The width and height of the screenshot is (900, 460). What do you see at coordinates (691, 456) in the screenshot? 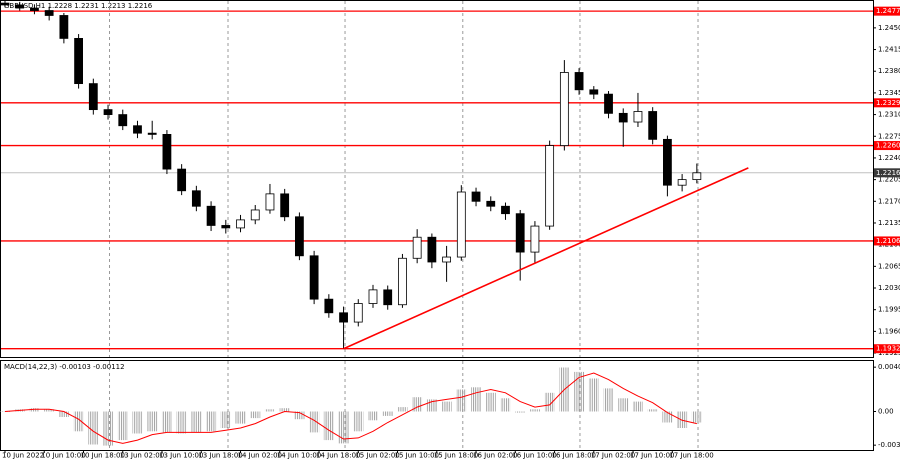
I see `x-tick-label: 17 Jun 18:00` at bounding box center [691, 456].